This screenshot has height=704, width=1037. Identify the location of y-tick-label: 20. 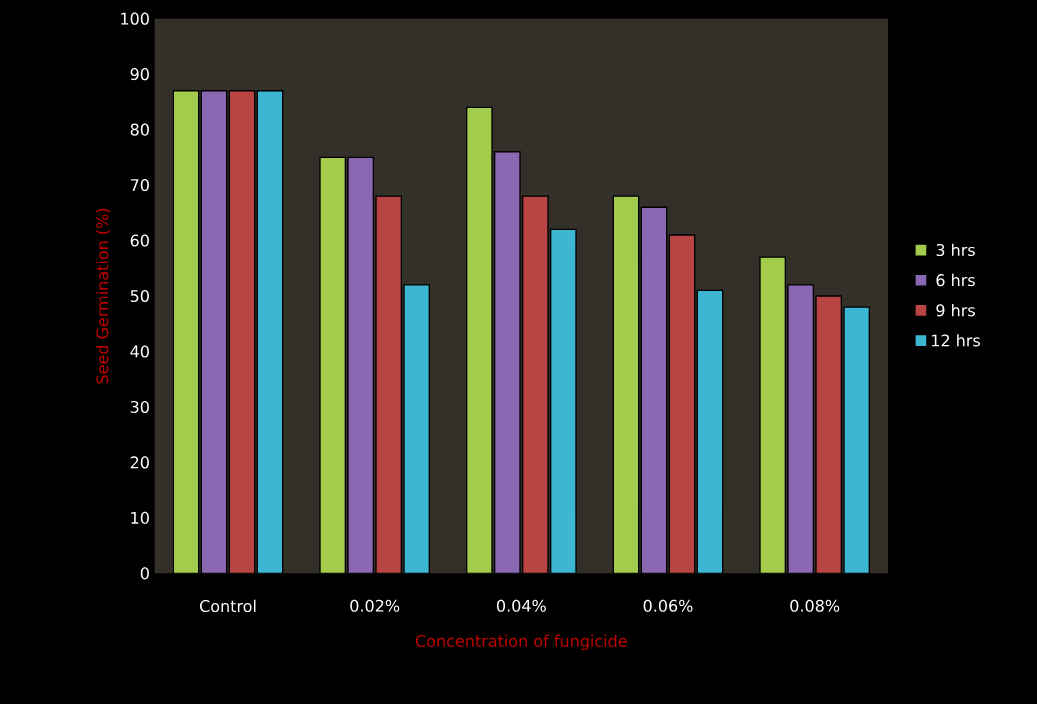
(139, 462).